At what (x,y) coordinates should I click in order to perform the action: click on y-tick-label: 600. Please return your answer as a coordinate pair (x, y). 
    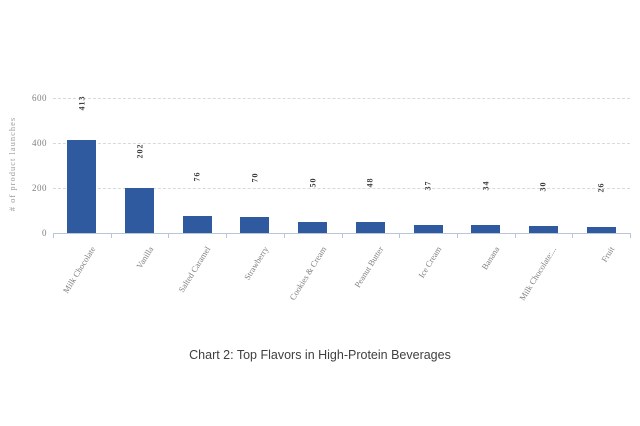
    Looking at the image, I should click on (39, 98).